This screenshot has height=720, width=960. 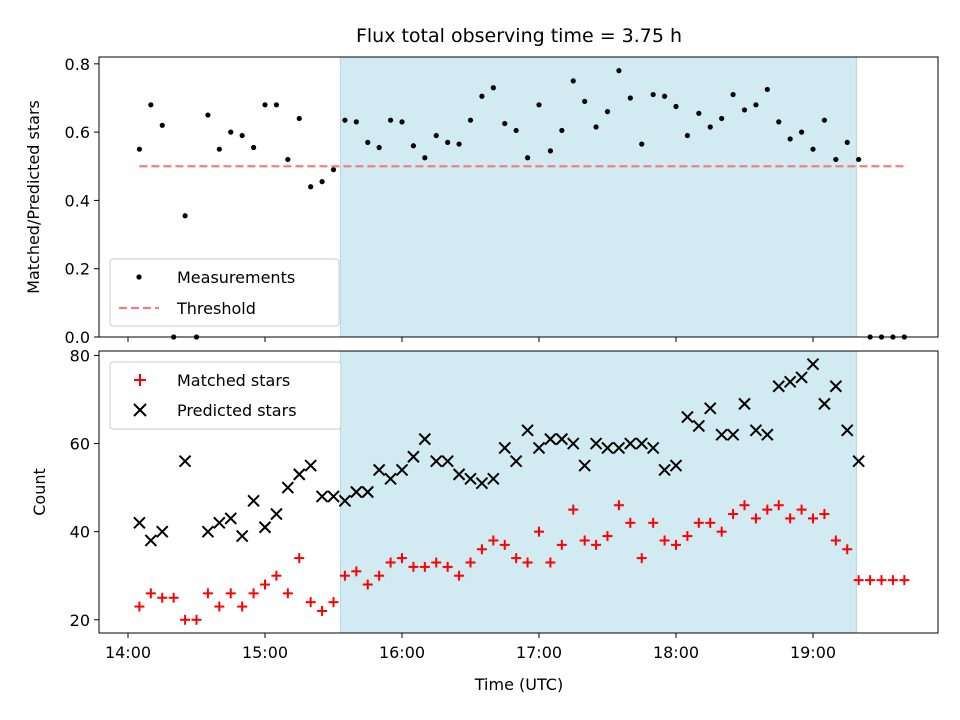 What do you see at coordinates (128, 652) in the screenshot?
I see `x-tick-label: 14:00` at bounding box center [128, 652].